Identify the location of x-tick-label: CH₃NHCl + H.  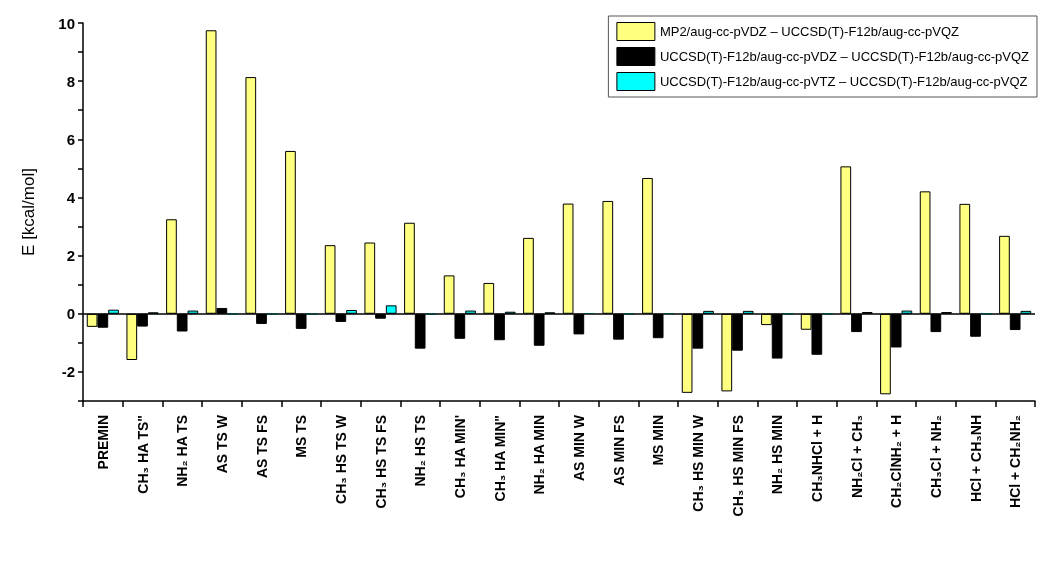
(816, 458).